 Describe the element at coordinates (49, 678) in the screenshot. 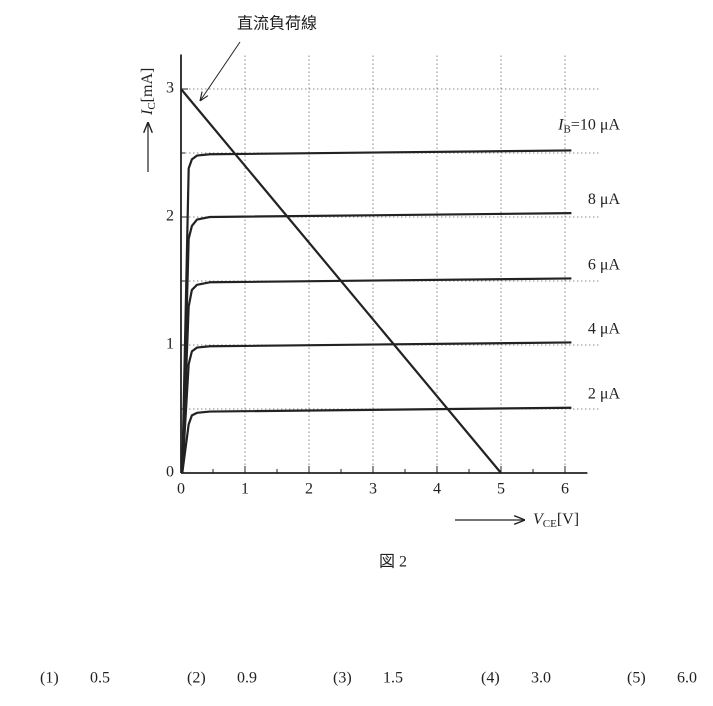

I see `choice-number: (1)` at that location.